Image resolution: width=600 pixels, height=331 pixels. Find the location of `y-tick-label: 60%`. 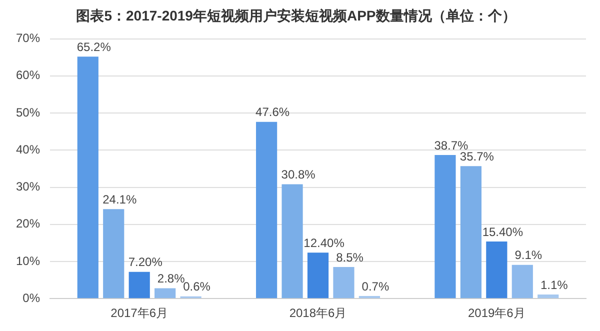

y-tick-label: 60% is located at coordinates (28, 75).